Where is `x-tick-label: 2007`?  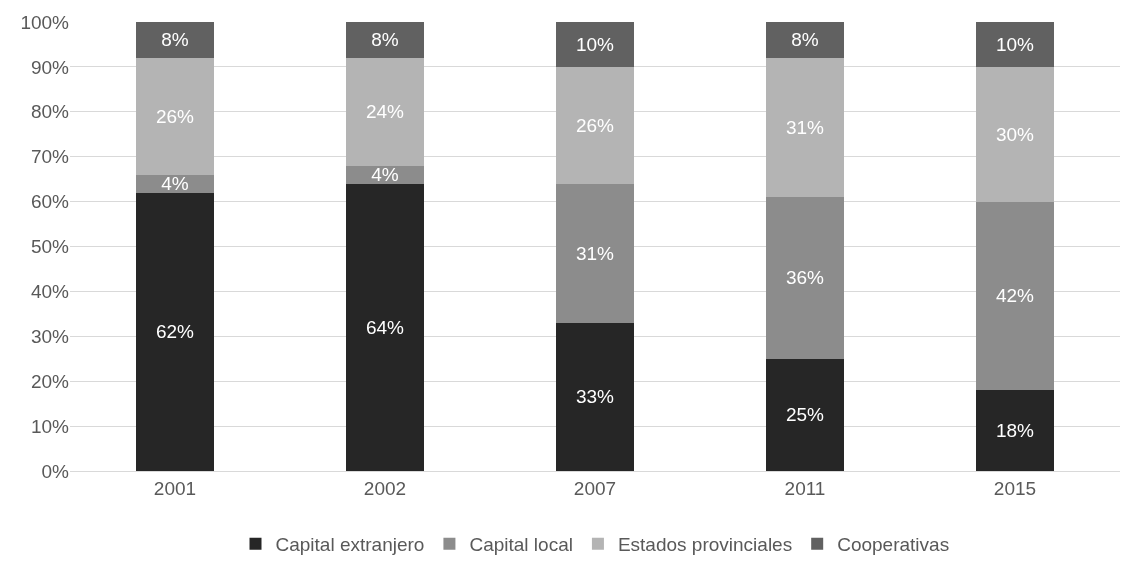 x-tick-label: 2007 is located at coordinates (595, 488).